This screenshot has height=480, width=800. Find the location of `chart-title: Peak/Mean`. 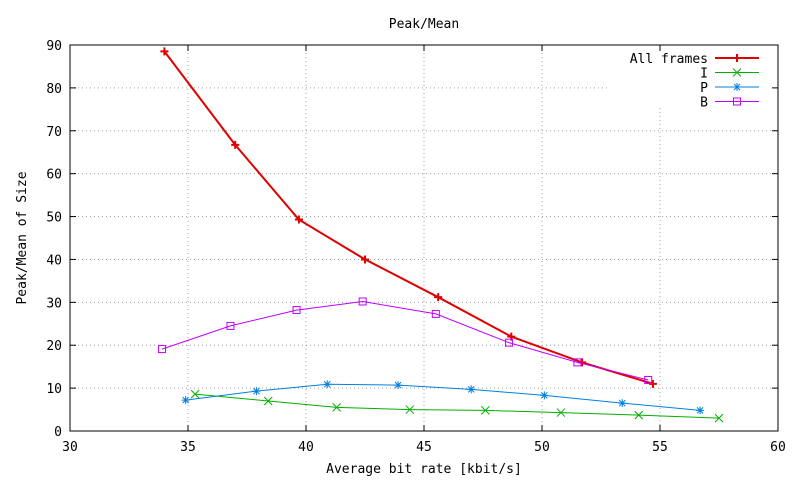

chart-title: Peak/Mean is located at coordinates (424, 24).